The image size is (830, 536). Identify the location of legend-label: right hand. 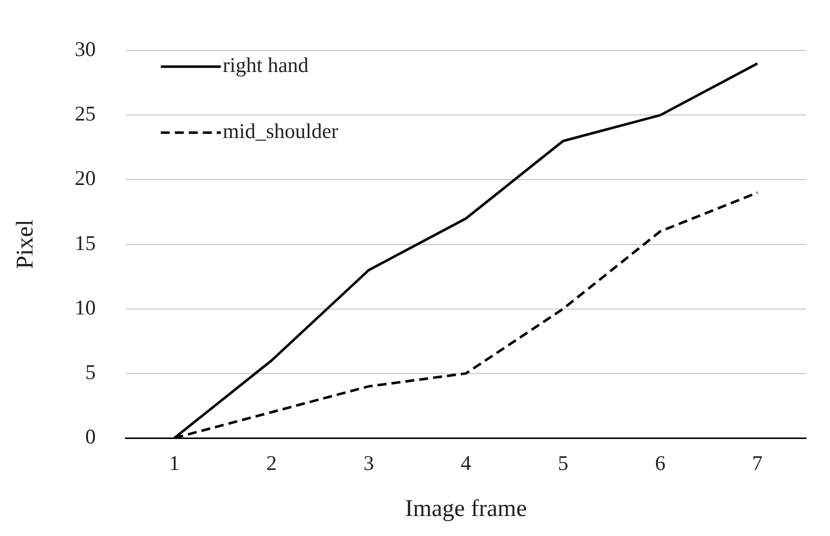
(266, 65).